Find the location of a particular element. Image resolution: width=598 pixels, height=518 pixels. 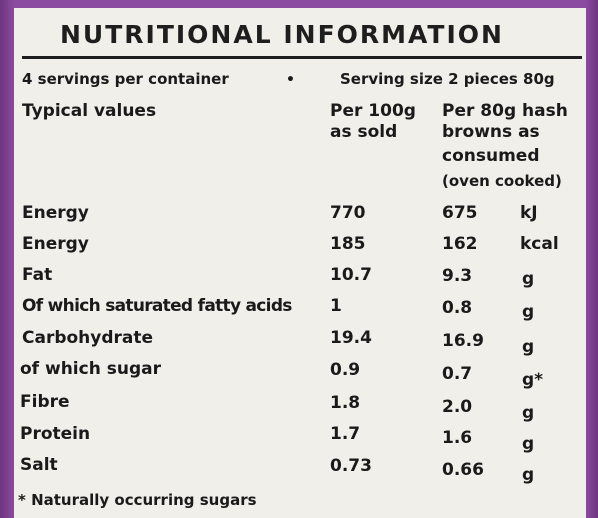

packaging-edge-top is located at coordinates (299, 4).